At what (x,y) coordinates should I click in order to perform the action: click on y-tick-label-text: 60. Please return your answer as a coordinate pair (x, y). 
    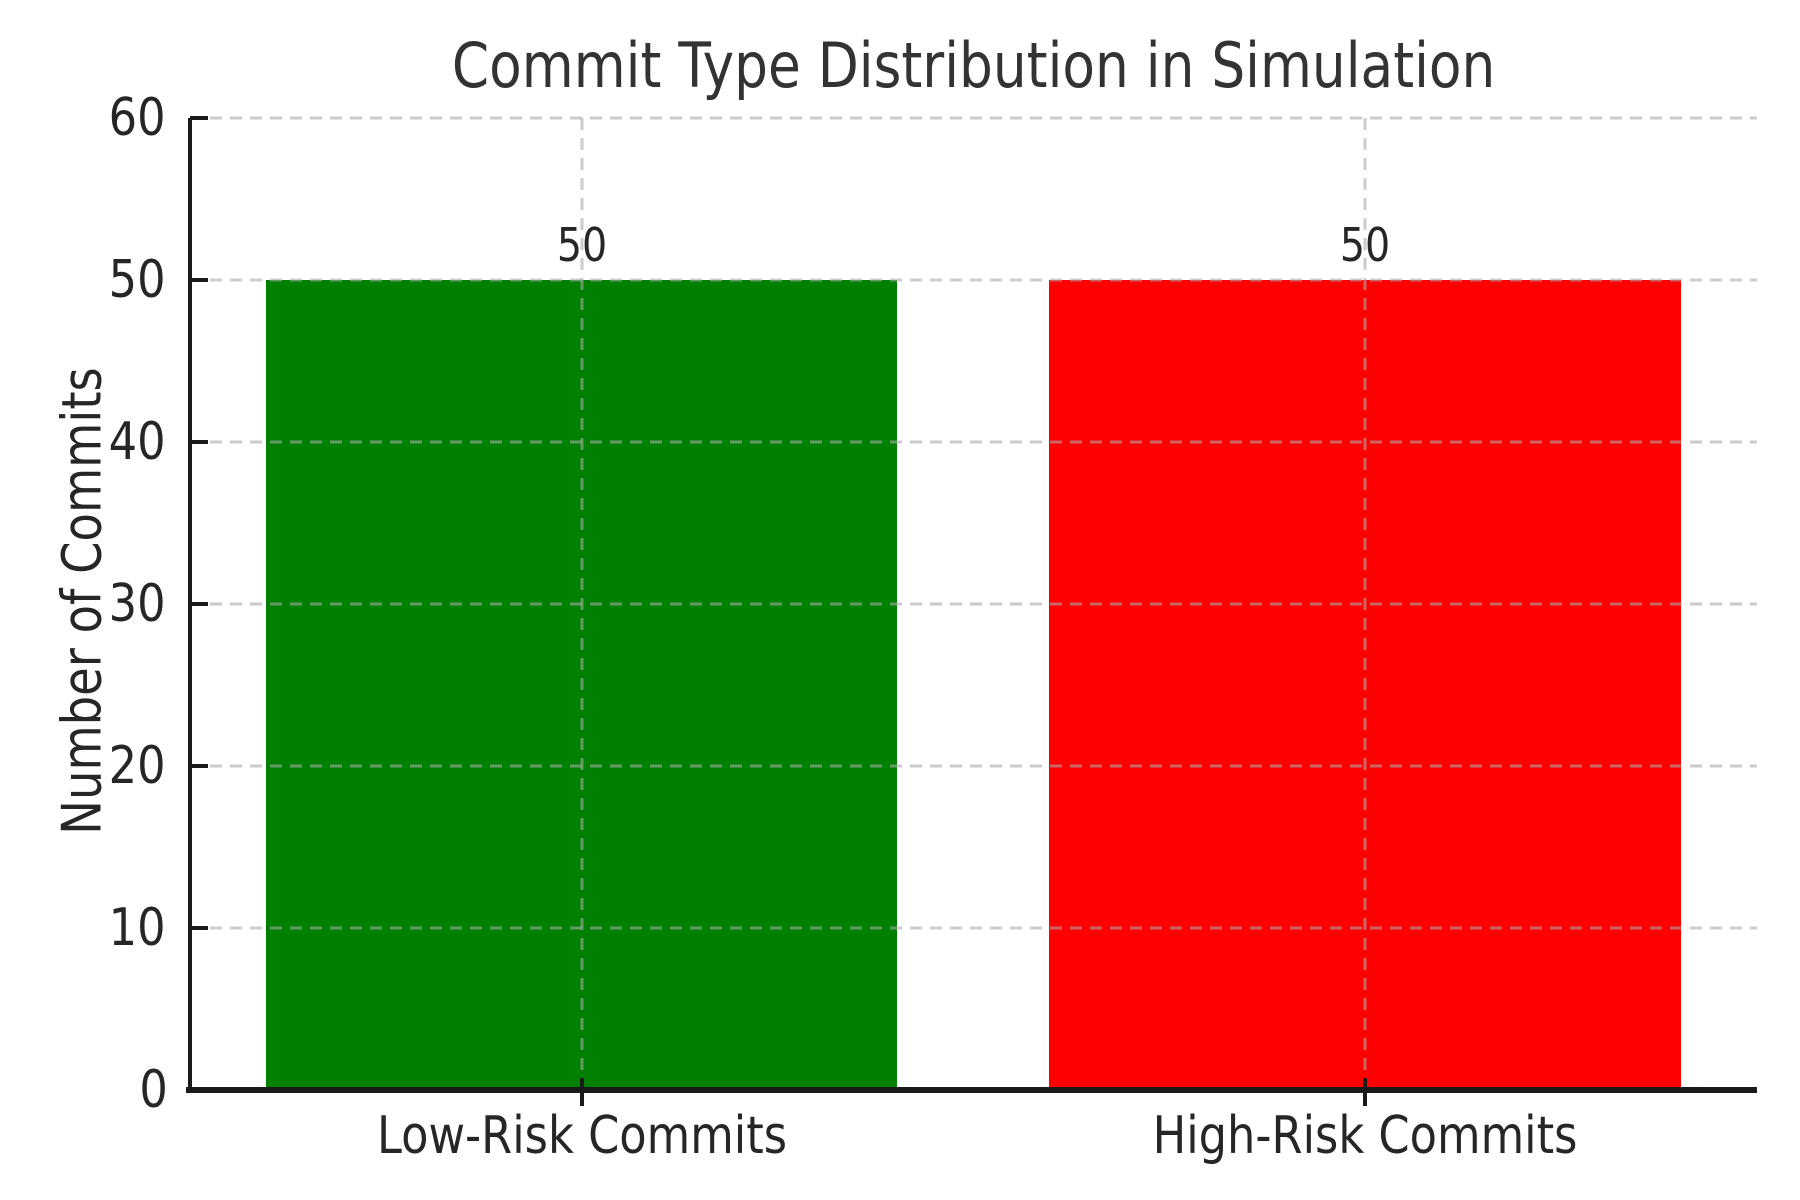
    Looking at the image, I should click on (137, 118).